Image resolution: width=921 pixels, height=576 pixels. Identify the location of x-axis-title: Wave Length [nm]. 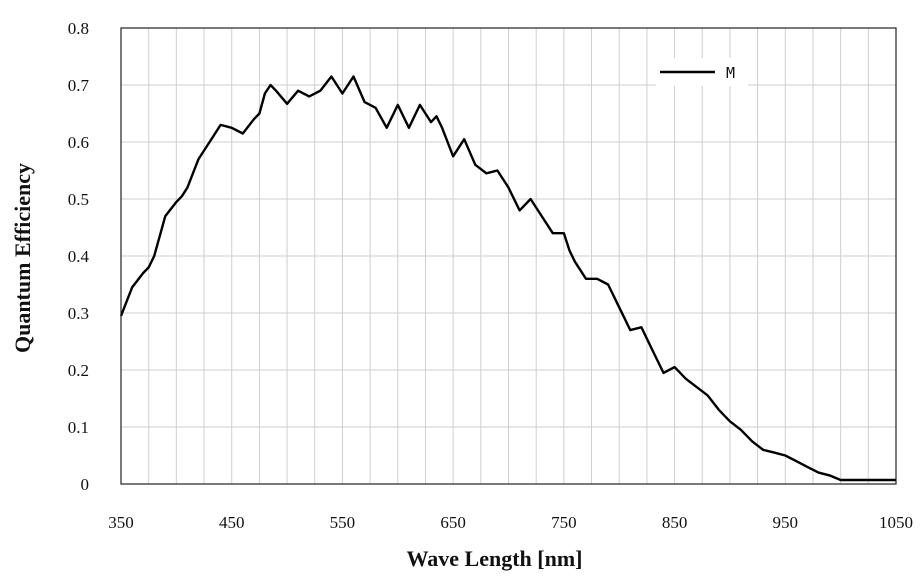
(495, 558).